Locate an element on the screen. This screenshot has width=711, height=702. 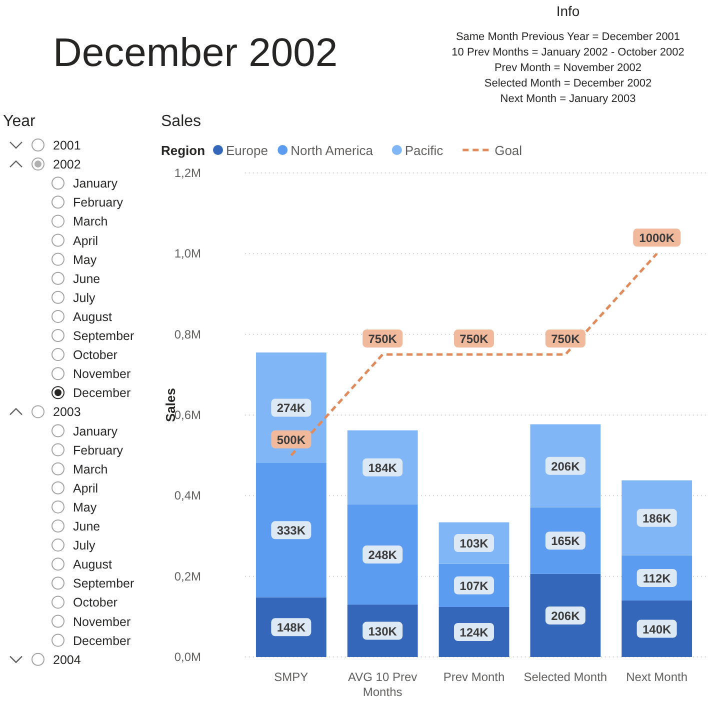
y-tick-label: 0,0M is located at coordinates (187, 657).